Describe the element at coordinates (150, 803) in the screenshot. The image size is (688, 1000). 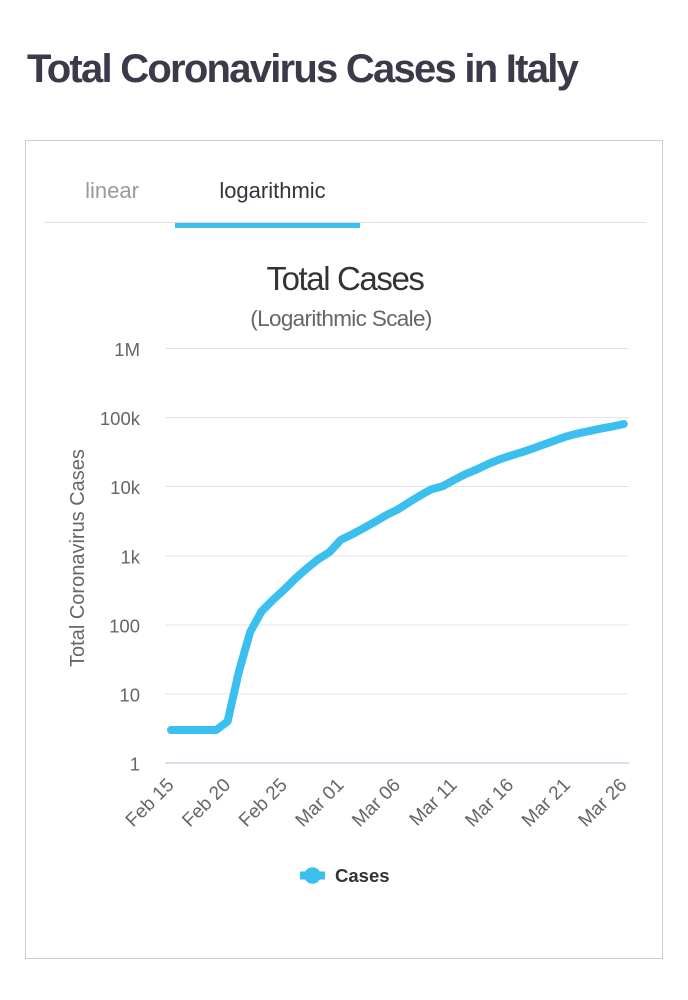
I see `svg-text: Feb 15` at that location.